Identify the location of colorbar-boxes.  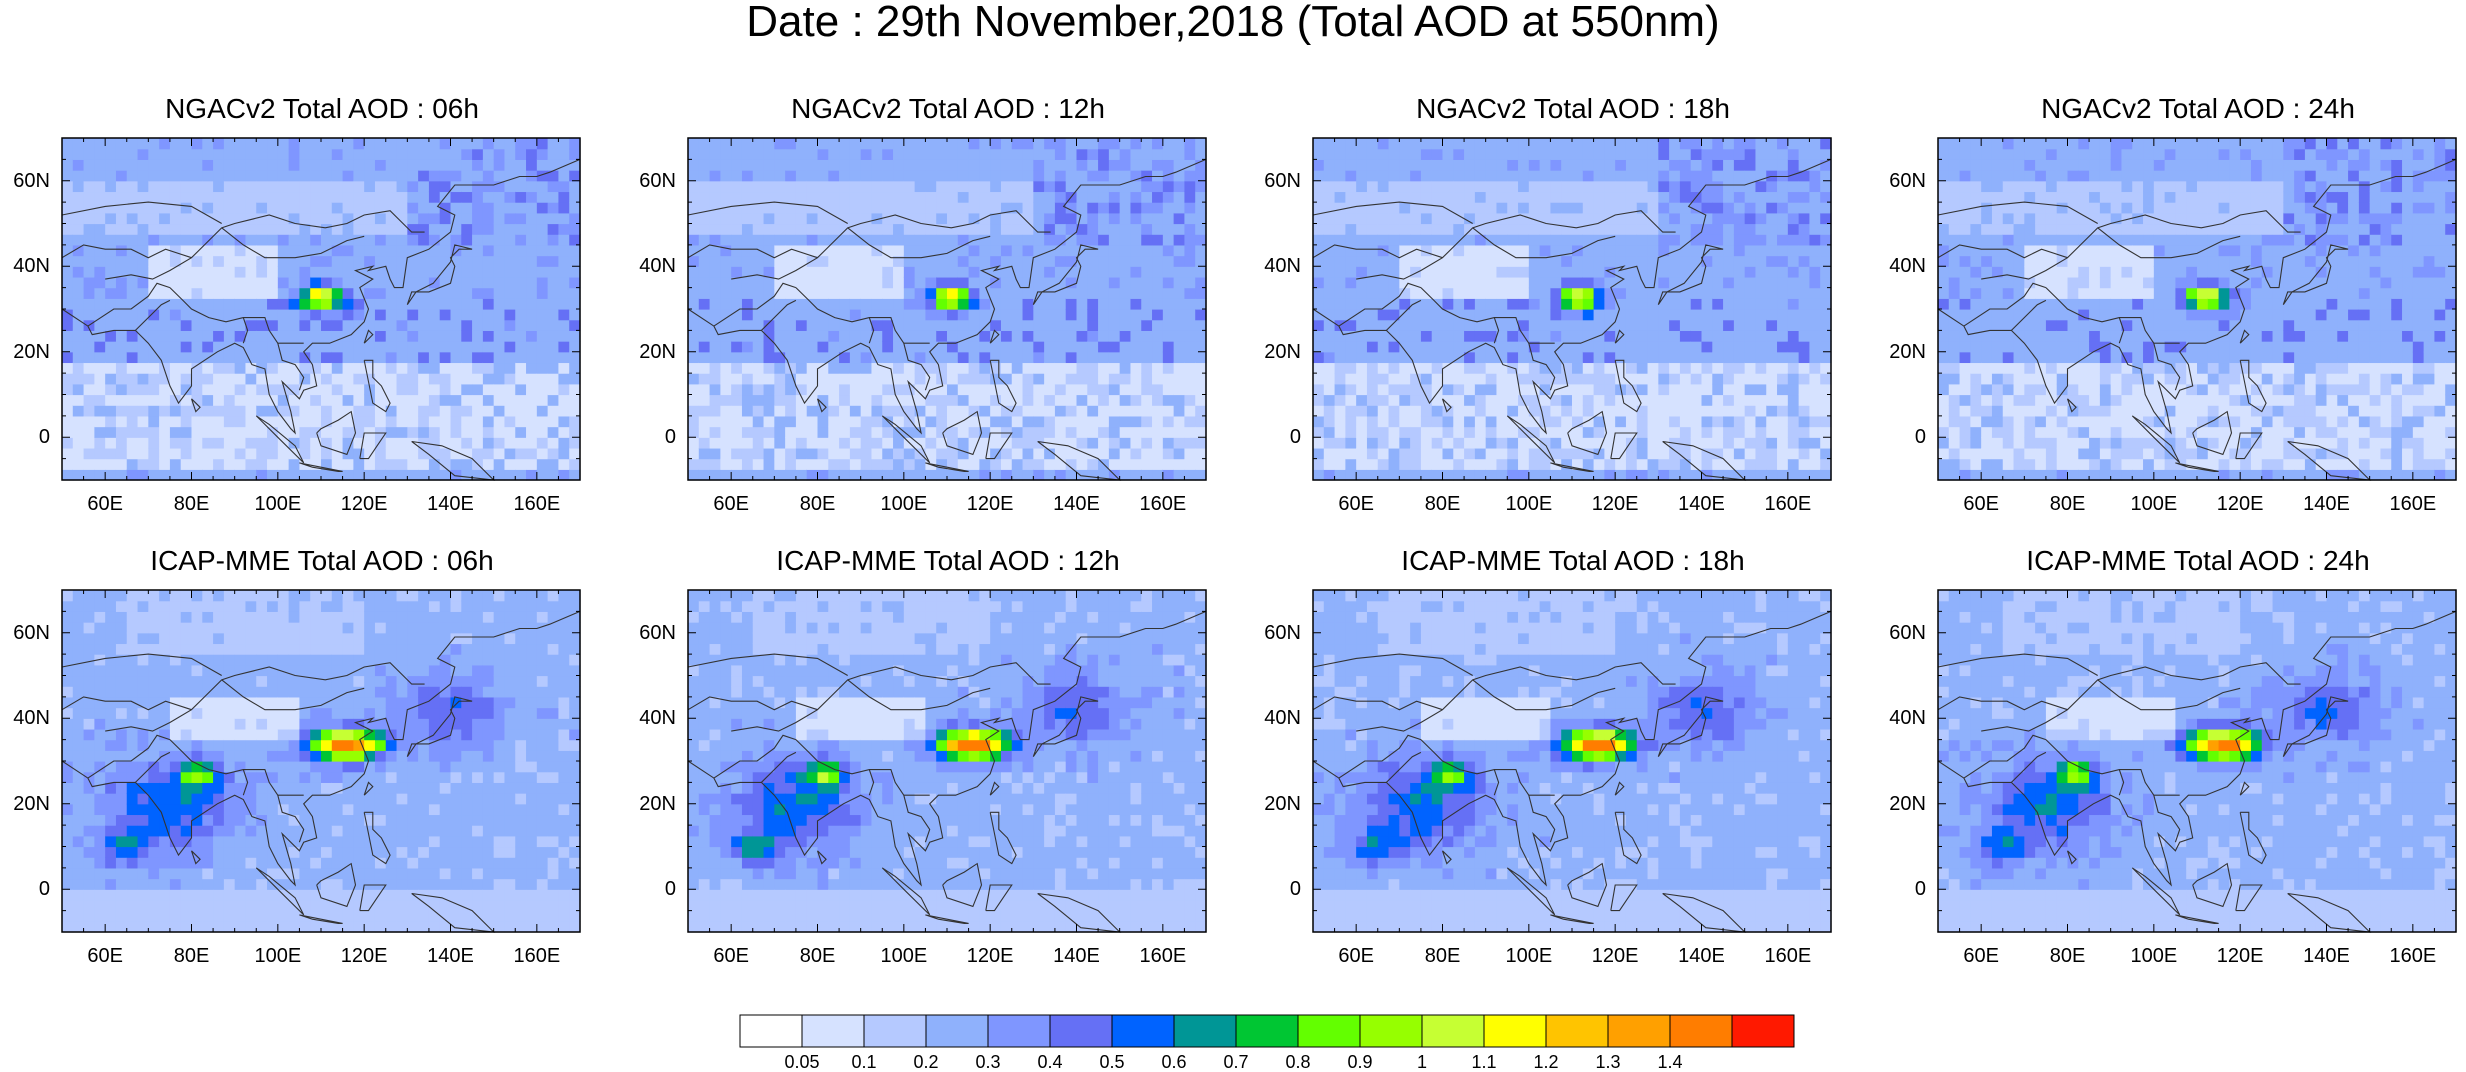
(1267, 1031).